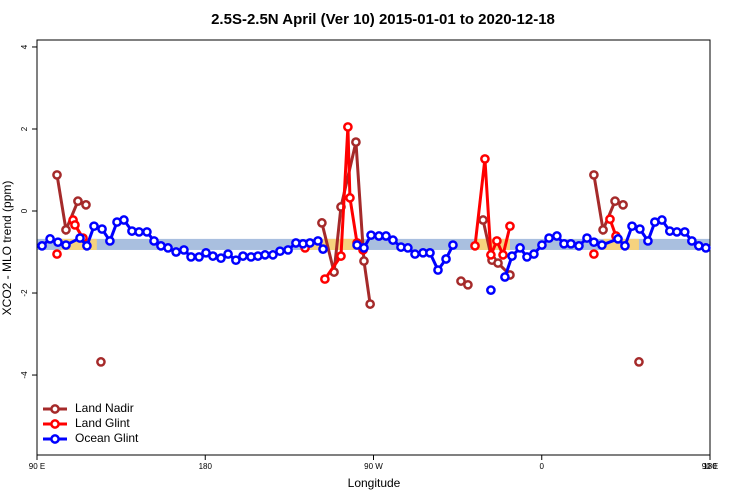 The width and height of the screenshot is (750, 500). What do you see at coordinates (373, 244) in the screenshot?
I see `reference-band` at bounding box center [373, 244].